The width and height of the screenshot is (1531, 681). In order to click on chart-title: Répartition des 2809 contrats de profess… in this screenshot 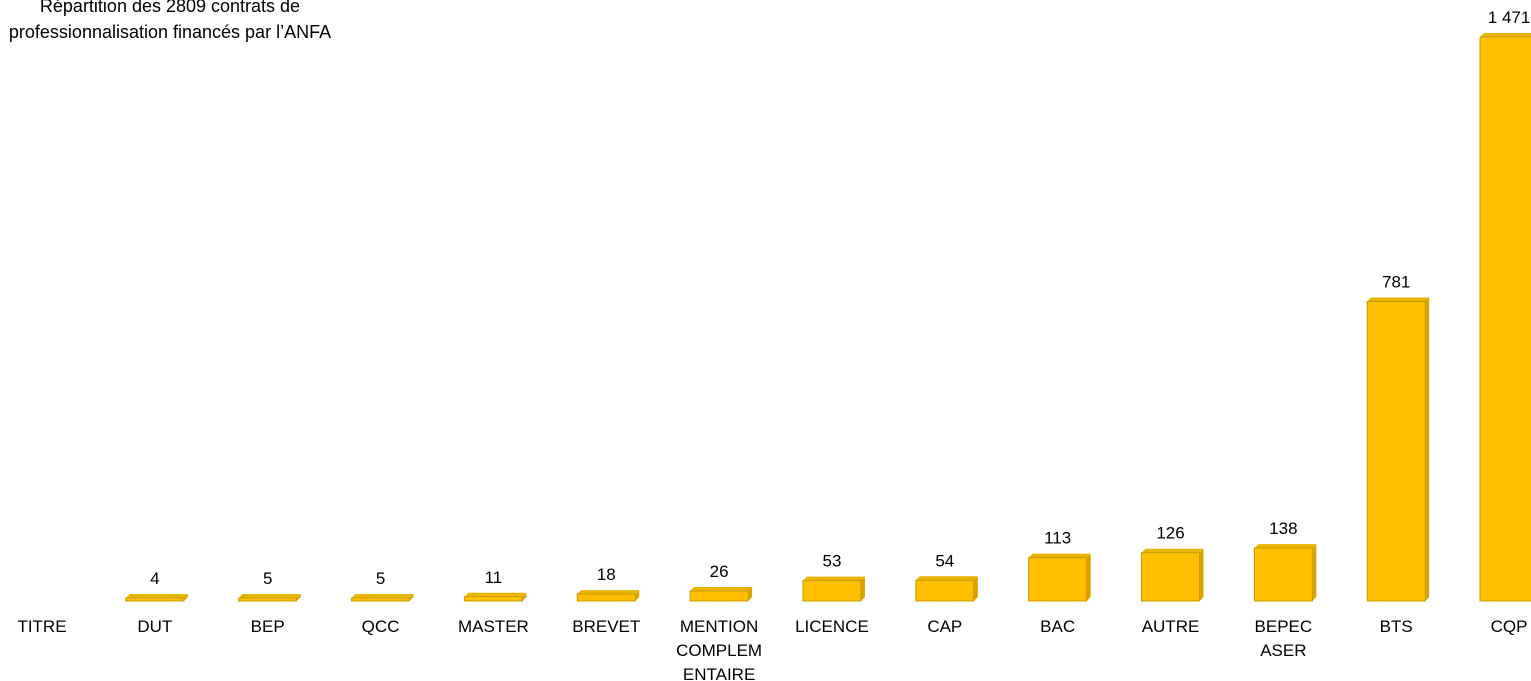, I will do `click(170, 21)`.